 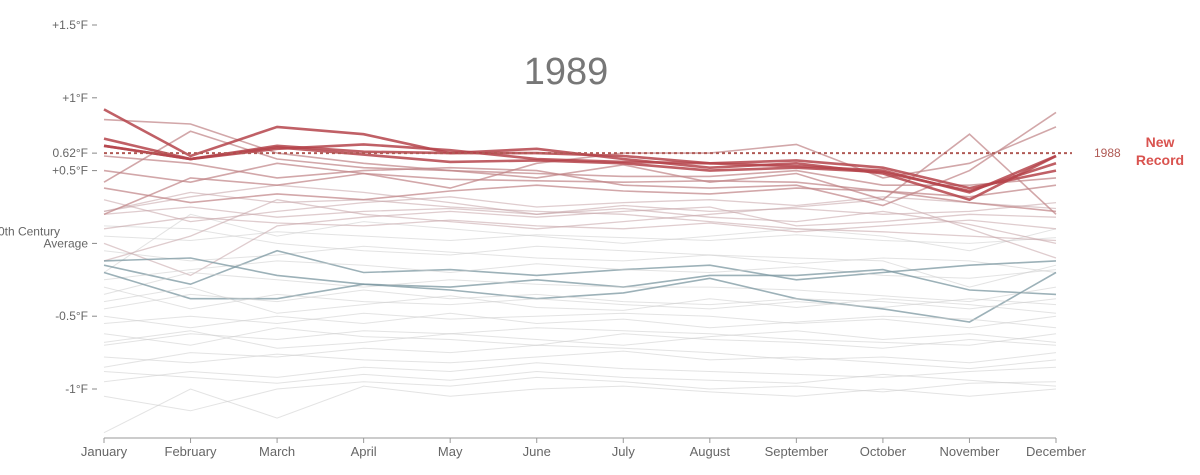 What do you see at coordinates (1160, 142) in the screenshot?
I see `record-annotation-line1: New` at bounding box center [1160, 142].